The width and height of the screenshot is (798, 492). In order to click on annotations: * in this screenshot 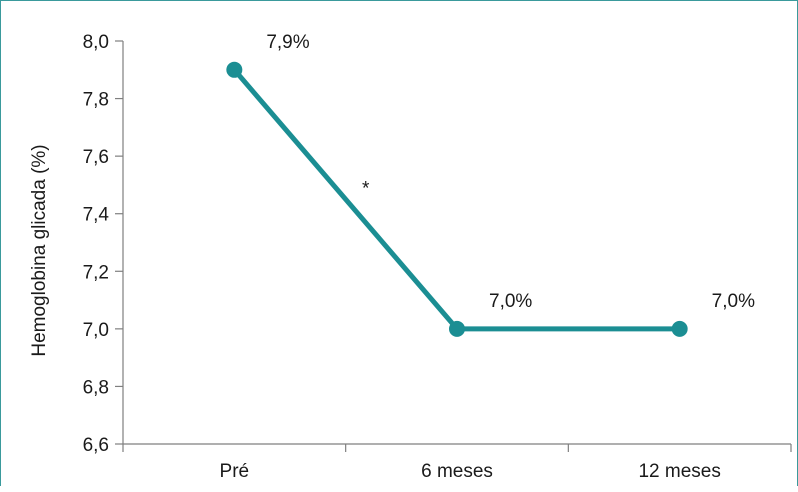, I will do `click(366, 188)`.